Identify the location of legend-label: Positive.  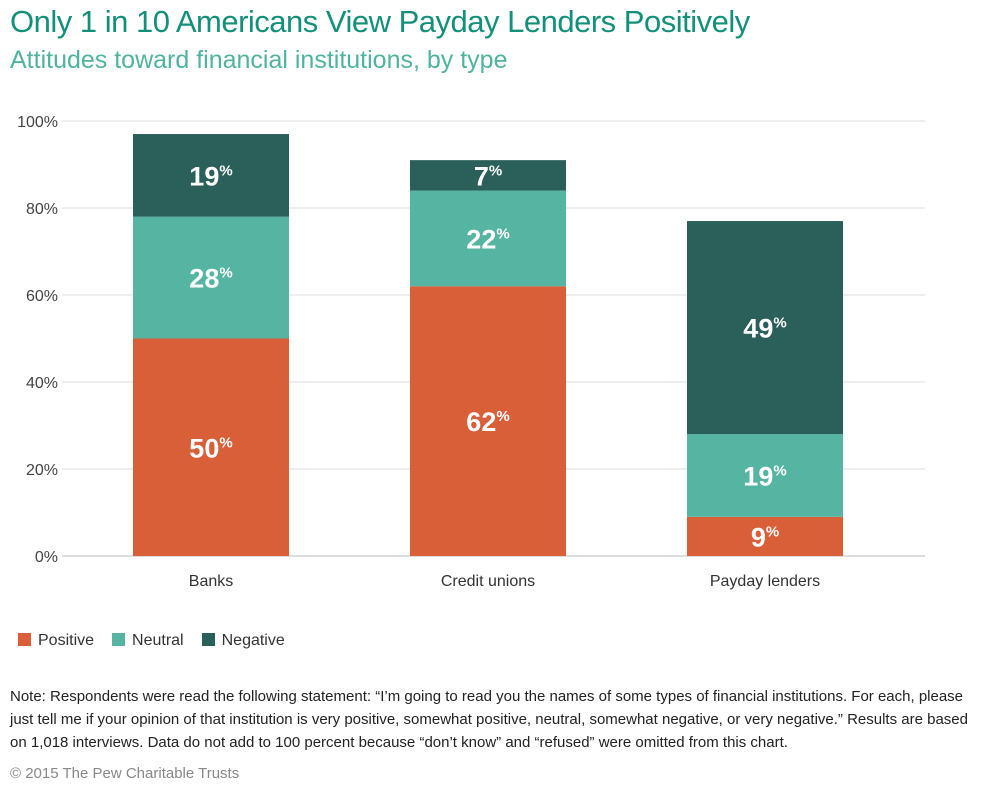
(66, 640).